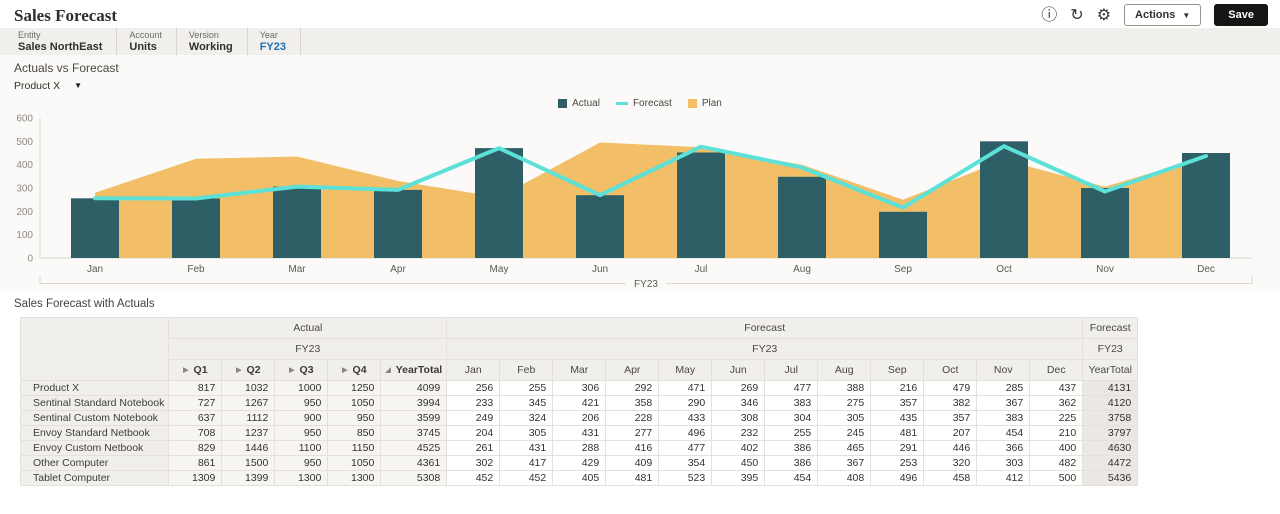 The height and width of the screenshot is (514, 1280). I want to click on grid-cell: 1032, so click(248, 388).